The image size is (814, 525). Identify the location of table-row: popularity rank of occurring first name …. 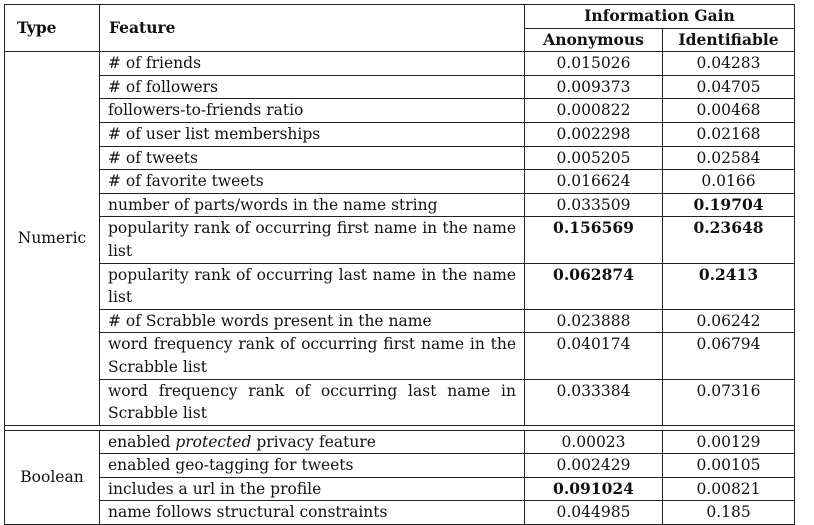
(400, 240).